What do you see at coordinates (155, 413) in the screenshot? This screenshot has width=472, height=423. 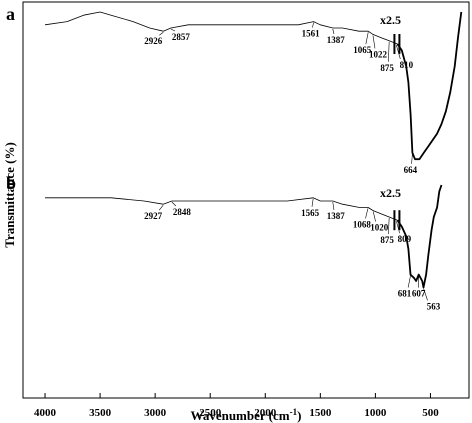 I see `x-tick-label: 3000` at bounding box center [155, 413].